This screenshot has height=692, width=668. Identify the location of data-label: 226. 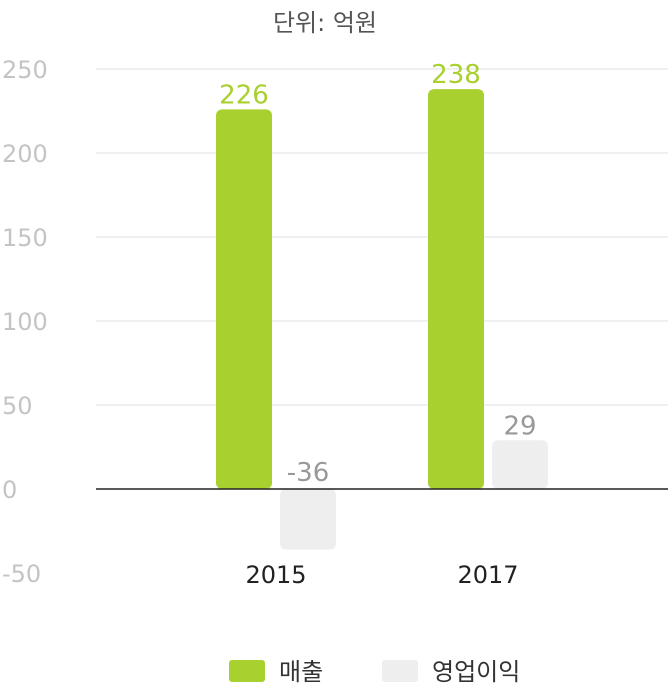
(244, 95).